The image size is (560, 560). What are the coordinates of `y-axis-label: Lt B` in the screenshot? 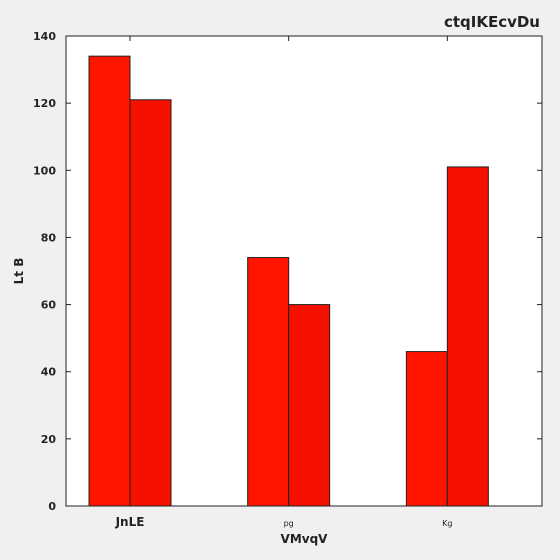 It's located at (19, 271).